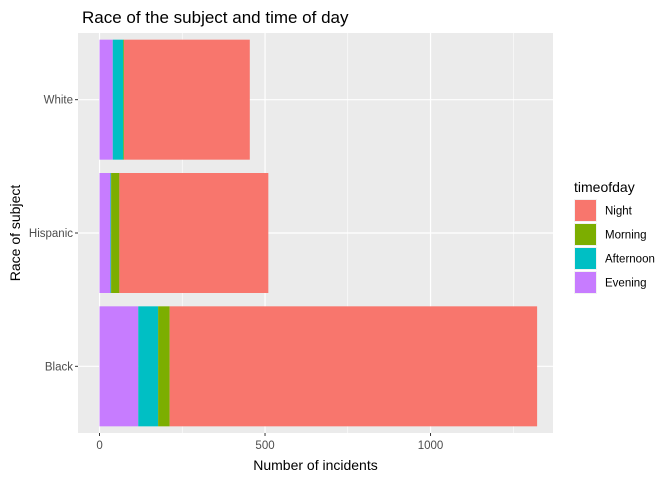  I want to click on bar-white-morning, so click(124, 99).